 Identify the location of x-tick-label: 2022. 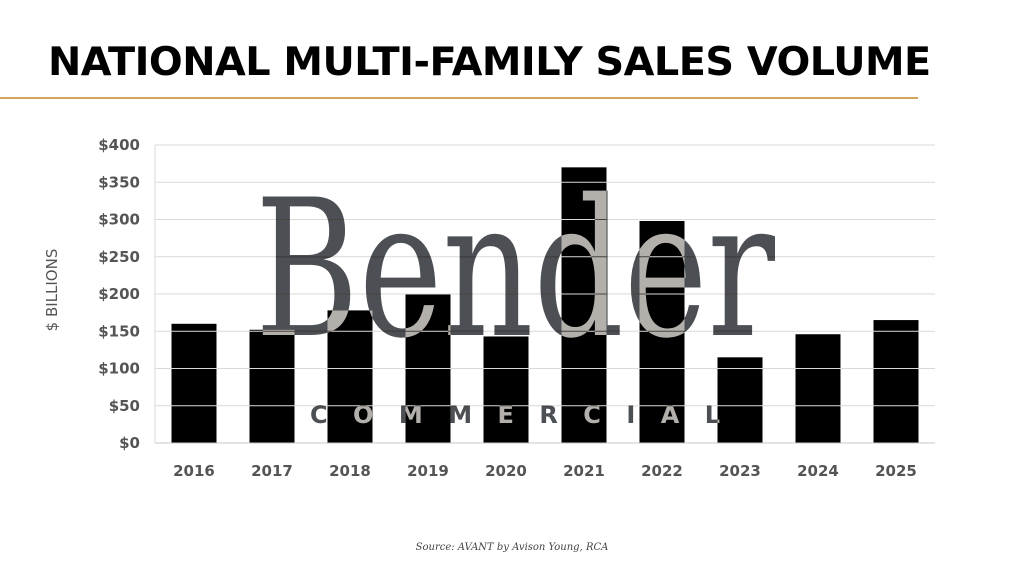
(662, 471).